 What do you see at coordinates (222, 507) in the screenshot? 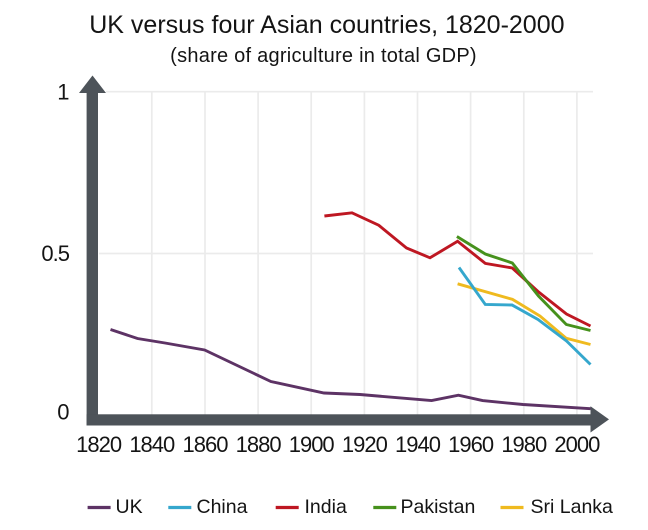
I see `svg-text: China` at bounding box center [222, 507].